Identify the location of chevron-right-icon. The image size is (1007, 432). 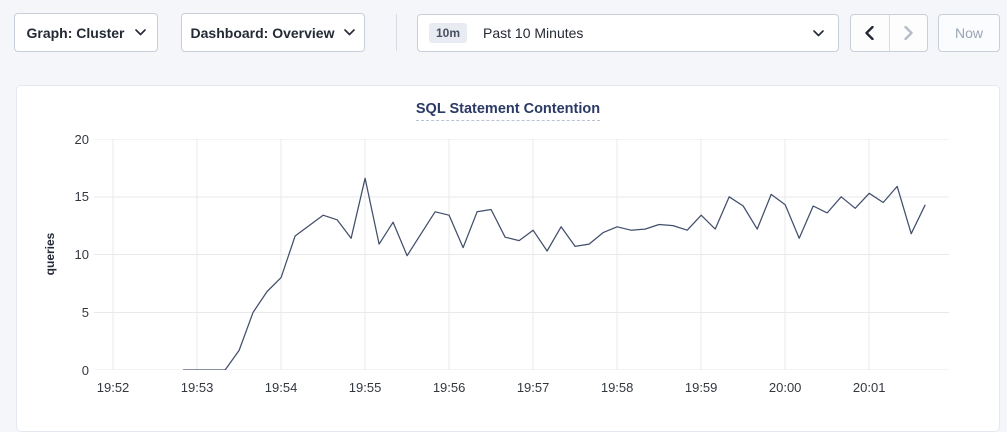
(908, 33).